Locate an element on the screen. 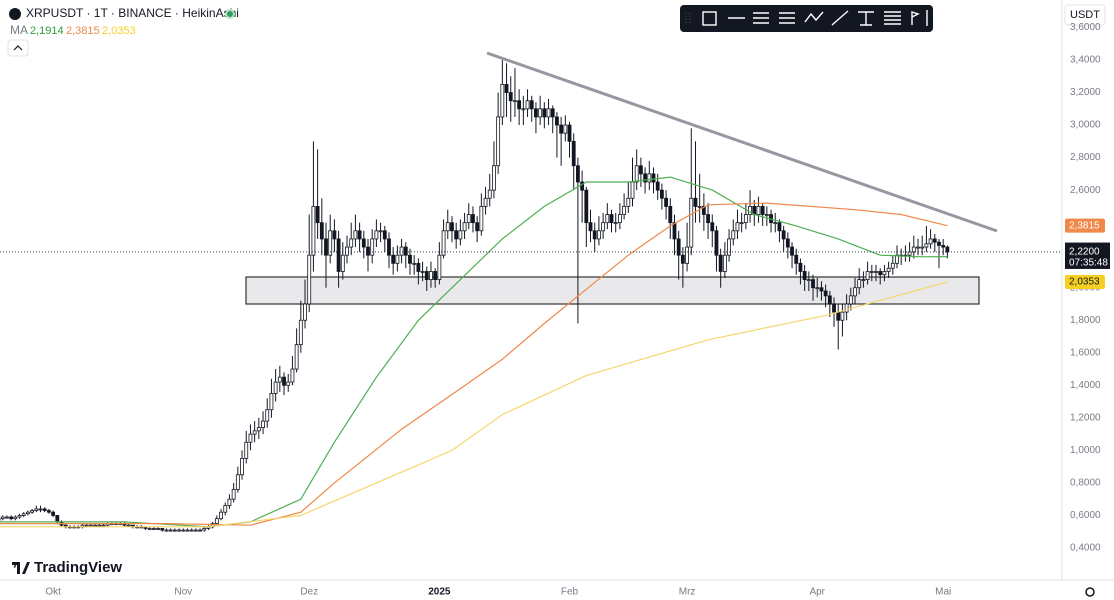 The width and height of the screenshot is (1114, 600). logo-icon is located at coordinates (21, 568).